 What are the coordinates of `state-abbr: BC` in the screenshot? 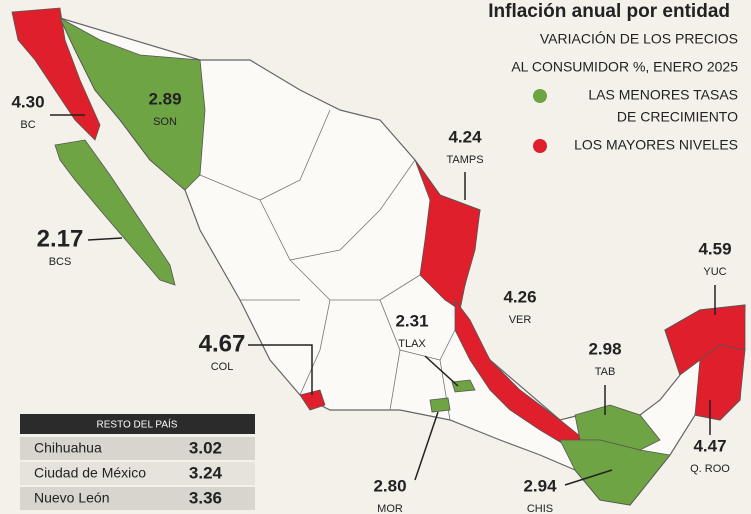 It's located at (27, 125).